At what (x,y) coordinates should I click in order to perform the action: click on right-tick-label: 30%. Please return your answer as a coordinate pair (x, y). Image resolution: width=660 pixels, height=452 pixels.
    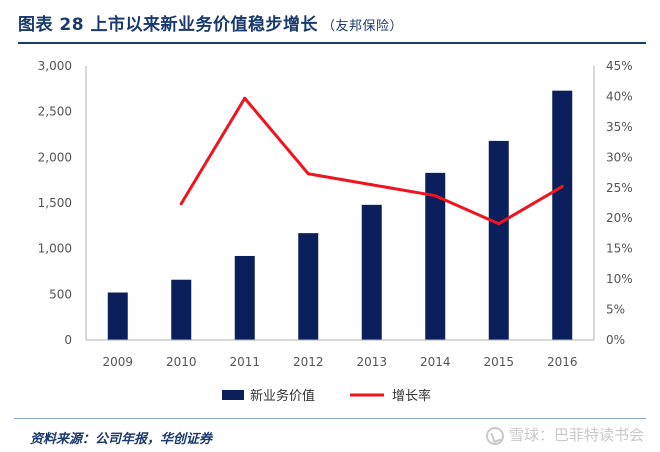
    Looking at the image, I should click on (619, 157).